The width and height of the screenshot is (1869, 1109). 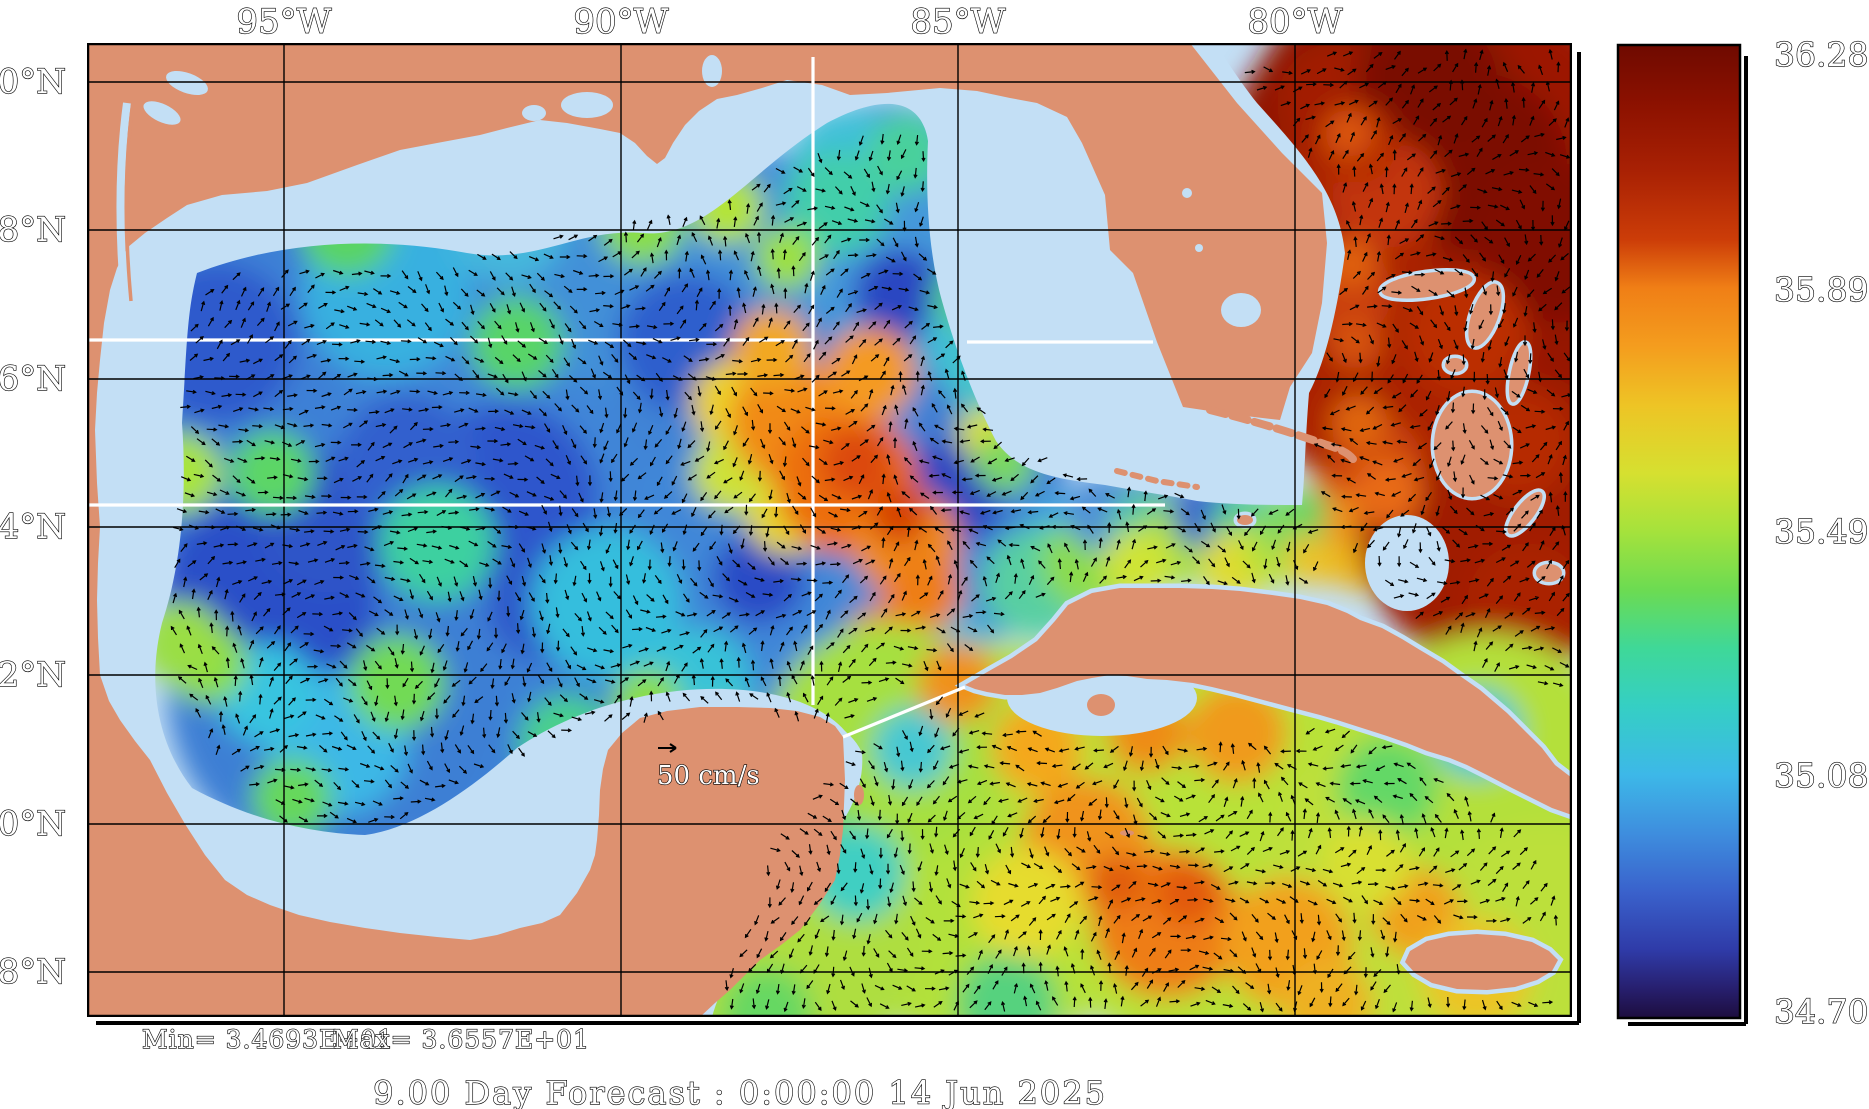 What do you see at coordinates (33, 527) in the screenshot?
I see `lat-tick-label: 24°N` at bounding box center [33, 527].